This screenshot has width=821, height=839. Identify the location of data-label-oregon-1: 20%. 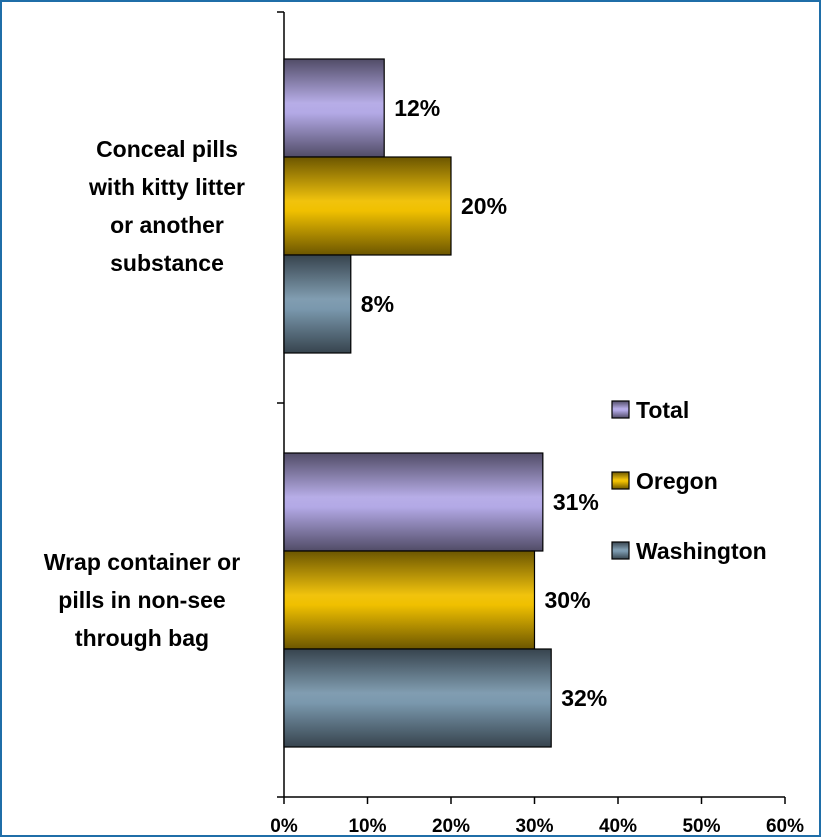
(484, 206).